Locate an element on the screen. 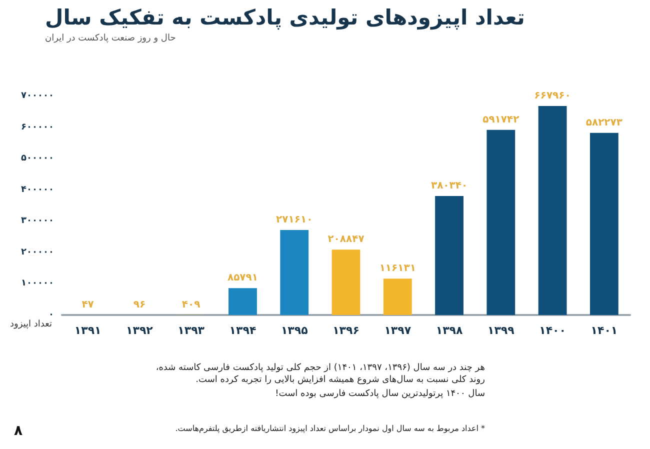  y-tick-label: ۷۰۰۰۰۰ is located at coordinates (37, 96).